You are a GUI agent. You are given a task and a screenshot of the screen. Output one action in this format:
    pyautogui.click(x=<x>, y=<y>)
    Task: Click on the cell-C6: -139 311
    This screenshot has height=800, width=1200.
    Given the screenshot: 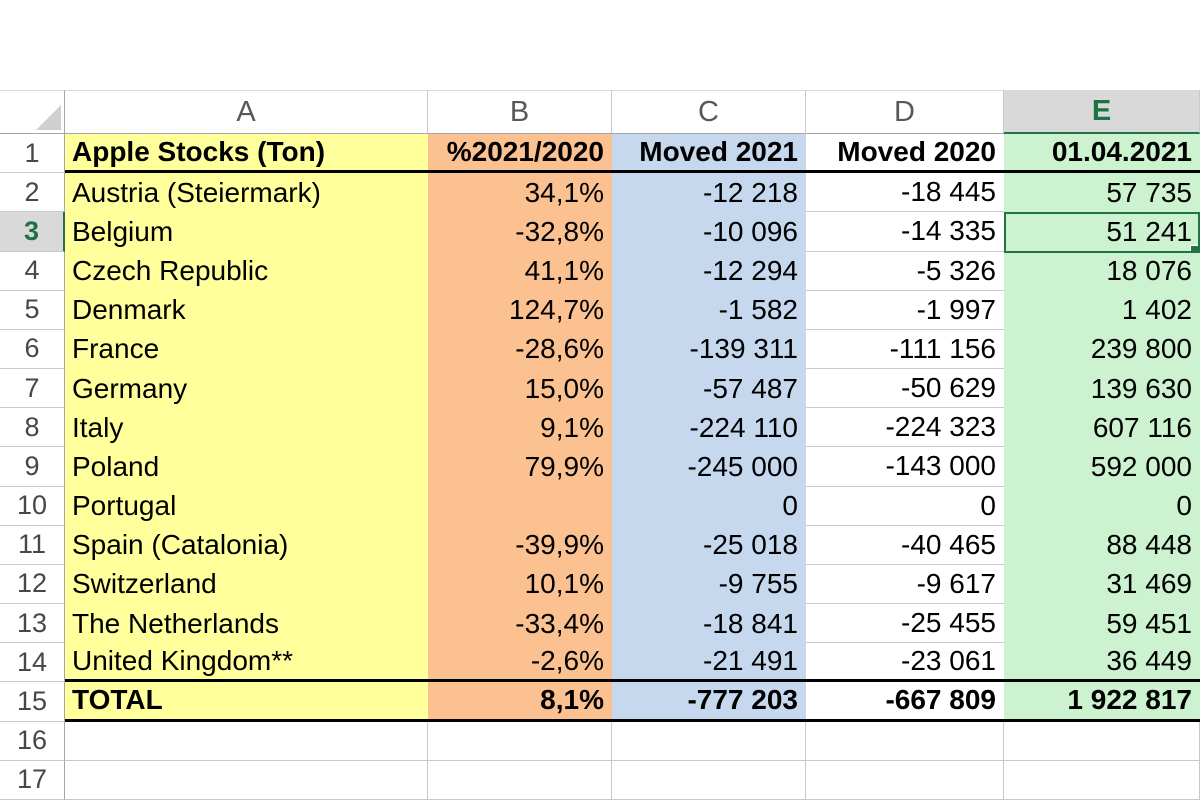 What is the action you would take?
    pyautogui.click(x=709, y=349)
    